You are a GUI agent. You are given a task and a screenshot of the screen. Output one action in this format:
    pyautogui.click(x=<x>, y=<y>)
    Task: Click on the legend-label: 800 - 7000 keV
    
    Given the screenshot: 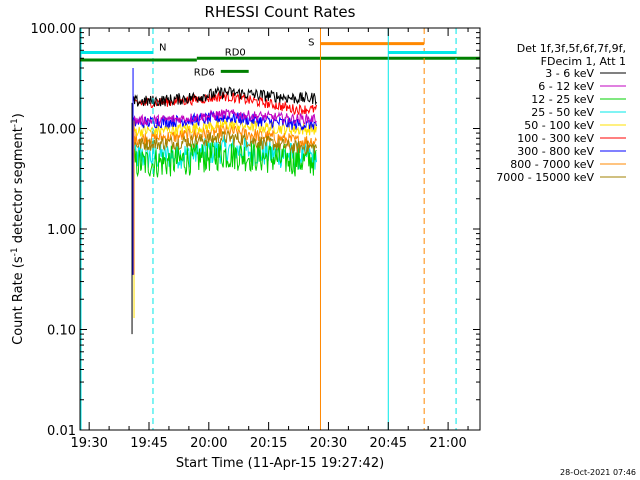 What is the action you would take?
    pyautogui.click(x=552, y=164)
    